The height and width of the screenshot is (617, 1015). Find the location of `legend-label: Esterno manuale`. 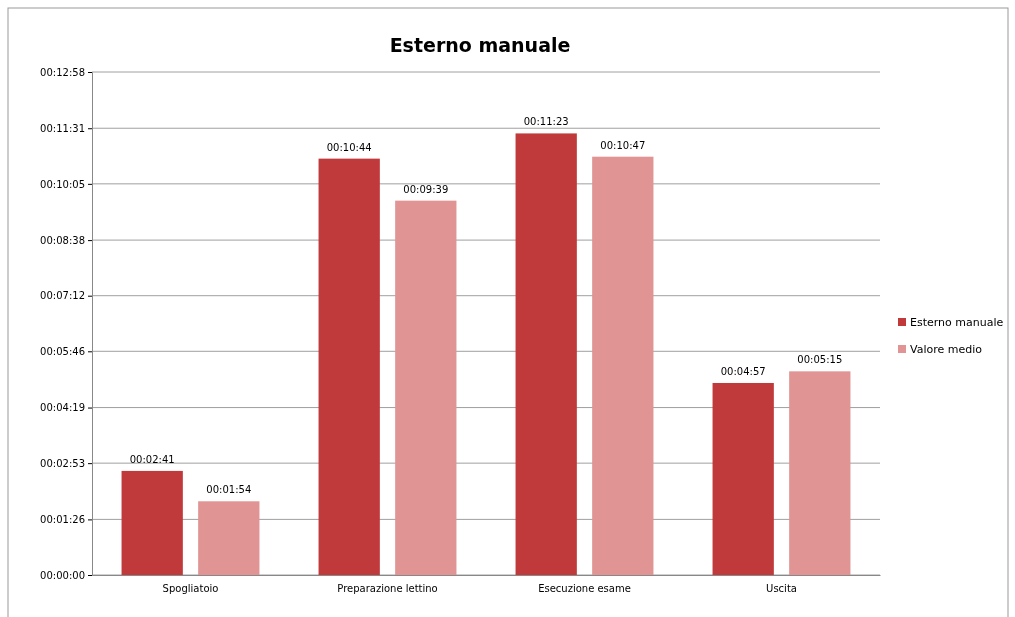

legend-label: Esterno manuale is located at coordinates (957, 322).